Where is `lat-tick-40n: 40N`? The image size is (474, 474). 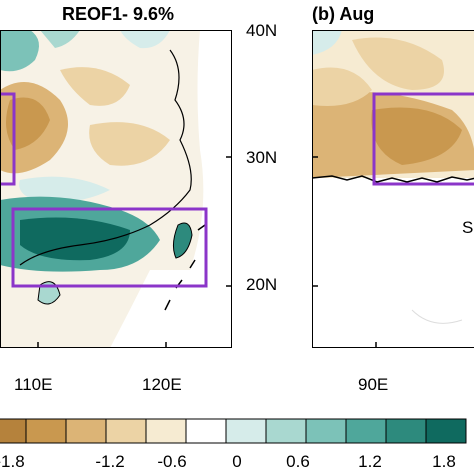 lat-tick-40n: 40N is located at coordinates (262, 30).